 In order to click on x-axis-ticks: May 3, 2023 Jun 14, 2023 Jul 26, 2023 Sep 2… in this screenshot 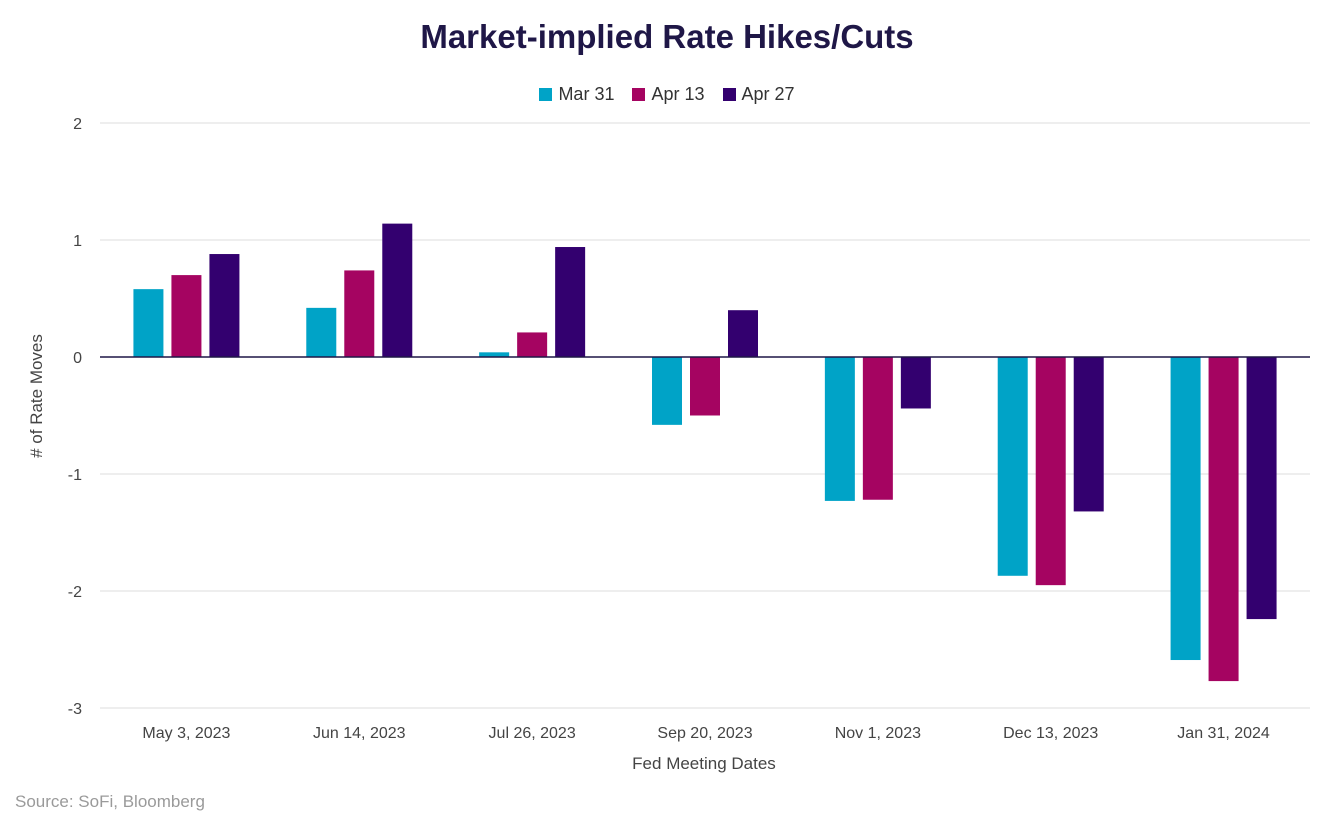, I will do `click(706, 733)`.